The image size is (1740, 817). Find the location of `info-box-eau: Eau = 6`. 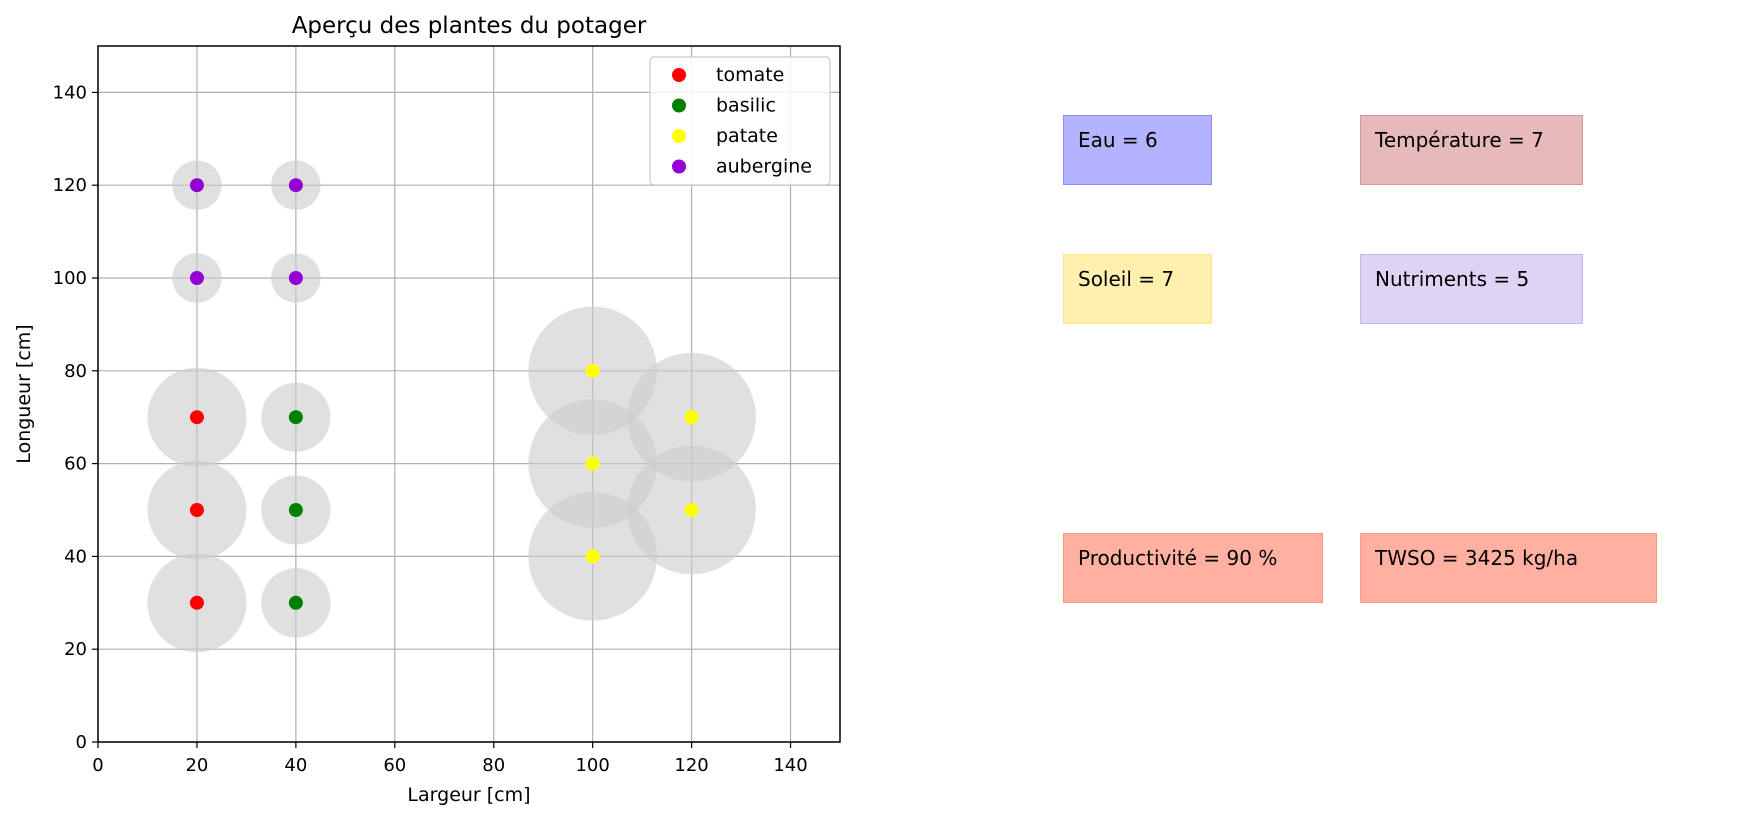

info-box-eau: Eau = 6 is located at coordinates (1137, 150).